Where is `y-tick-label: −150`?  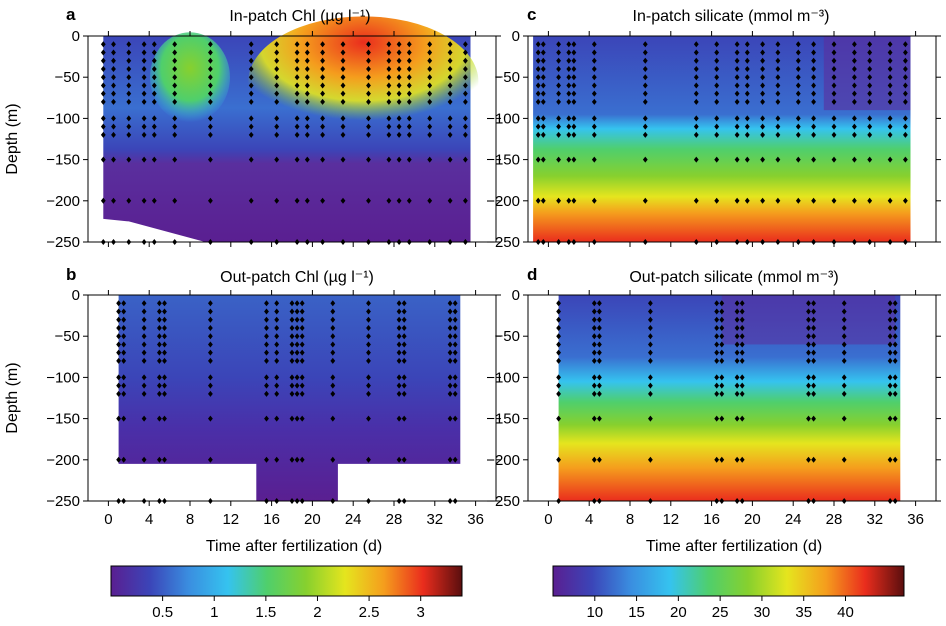 y-tick-label: −150 is located at coordinates (63, 160).